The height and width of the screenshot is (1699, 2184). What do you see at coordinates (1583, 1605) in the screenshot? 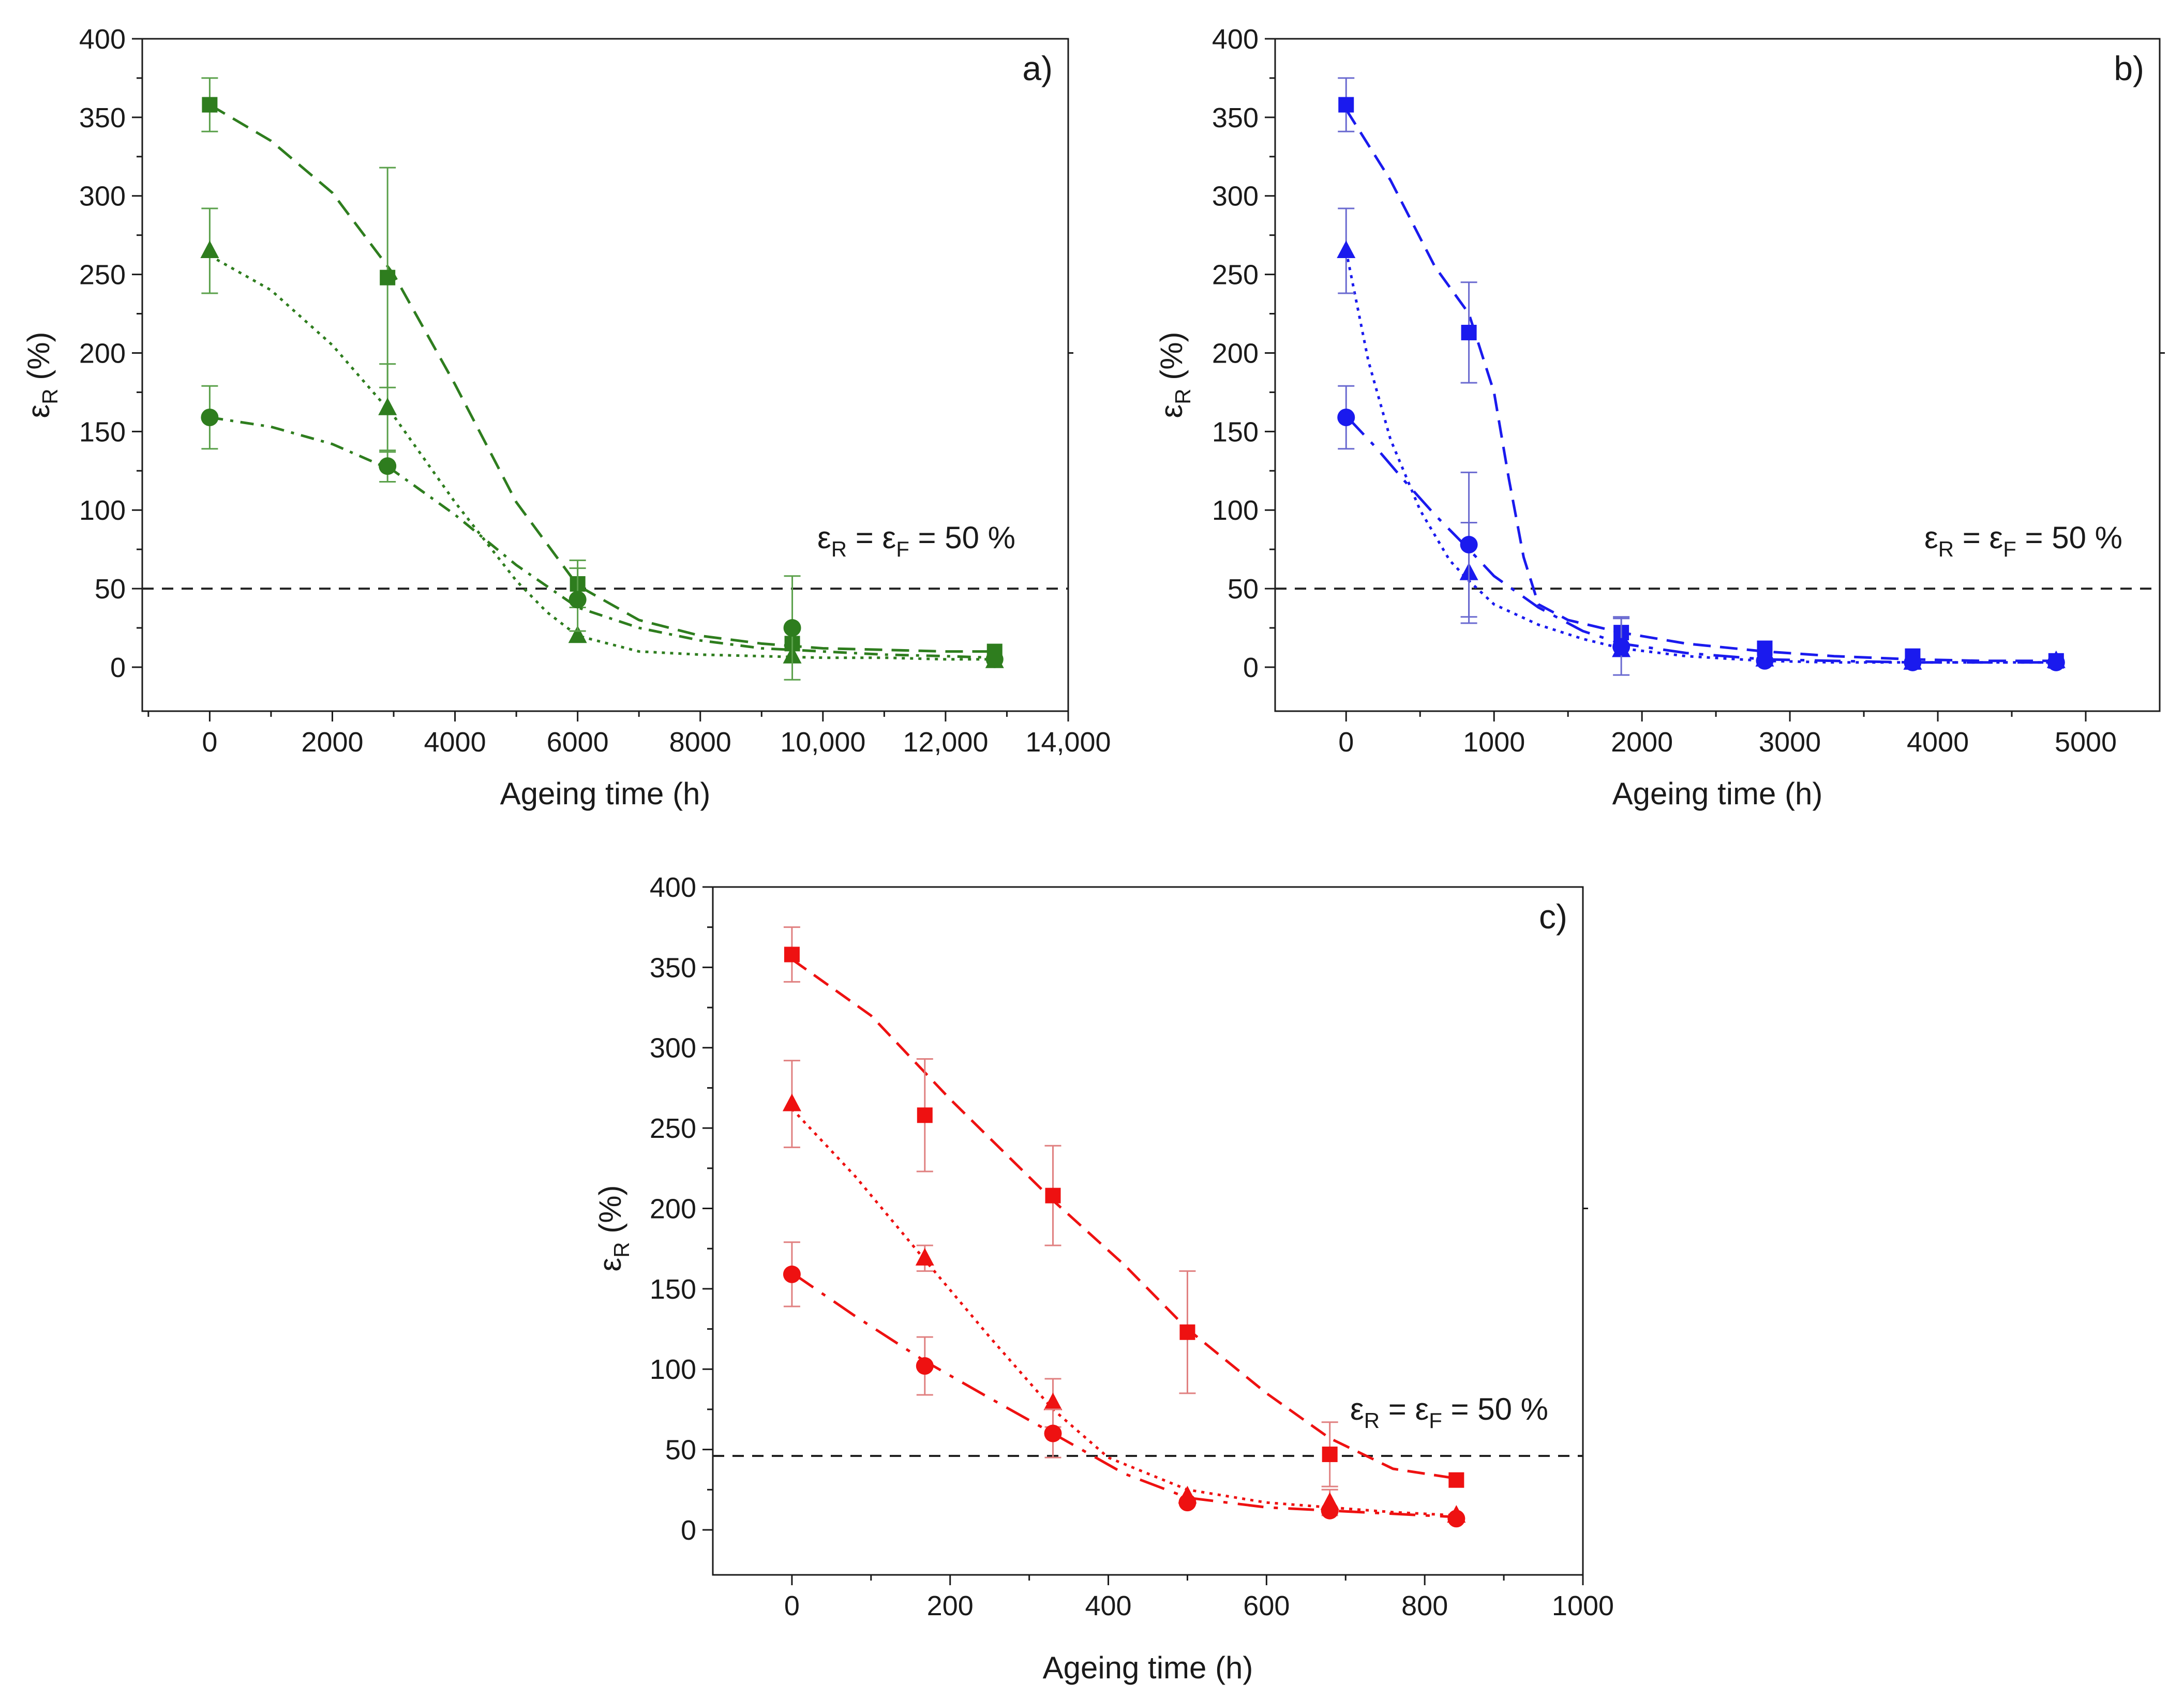
I see `x-tick-label: 1000` at bounding box center [1583, 1605].